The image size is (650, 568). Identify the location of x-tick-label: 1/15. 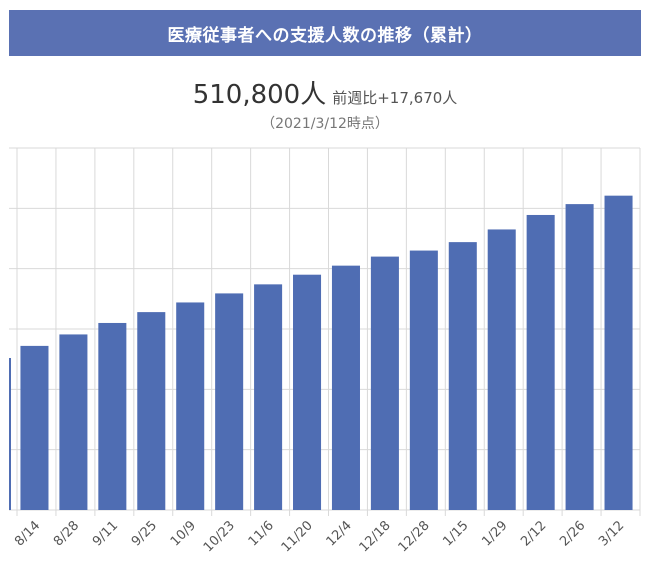
(455, 533).